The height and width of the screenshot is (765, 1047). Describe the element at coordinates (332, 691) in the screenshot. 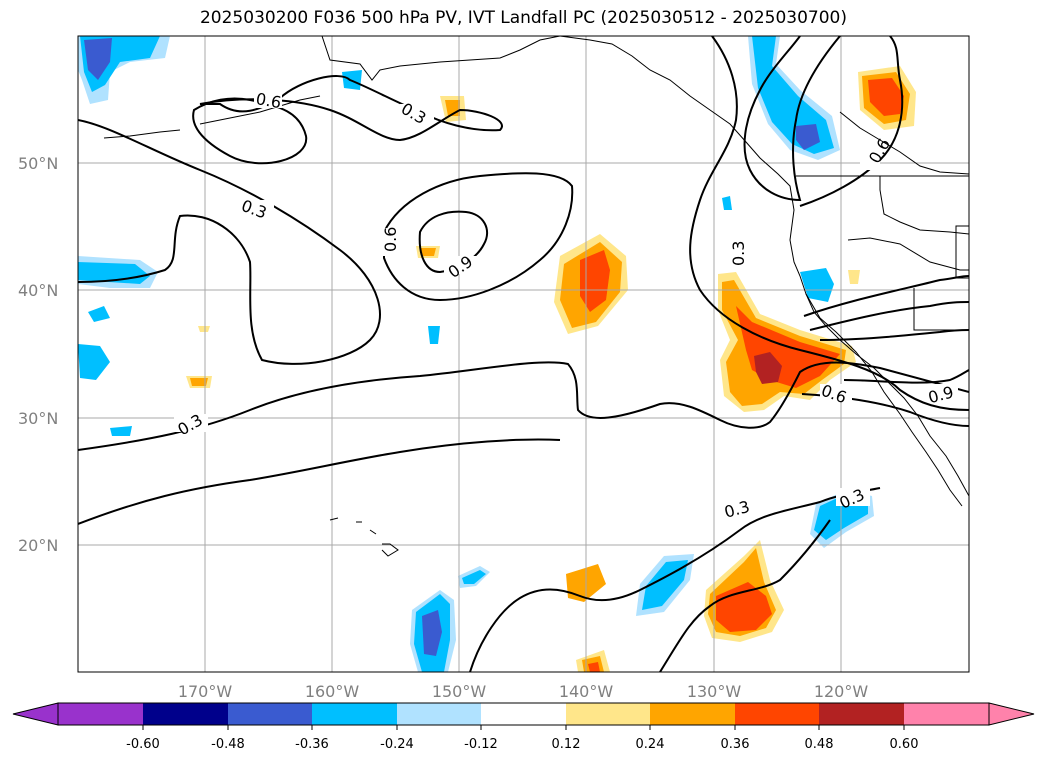

I see `lon-label: 160°W` at that location.